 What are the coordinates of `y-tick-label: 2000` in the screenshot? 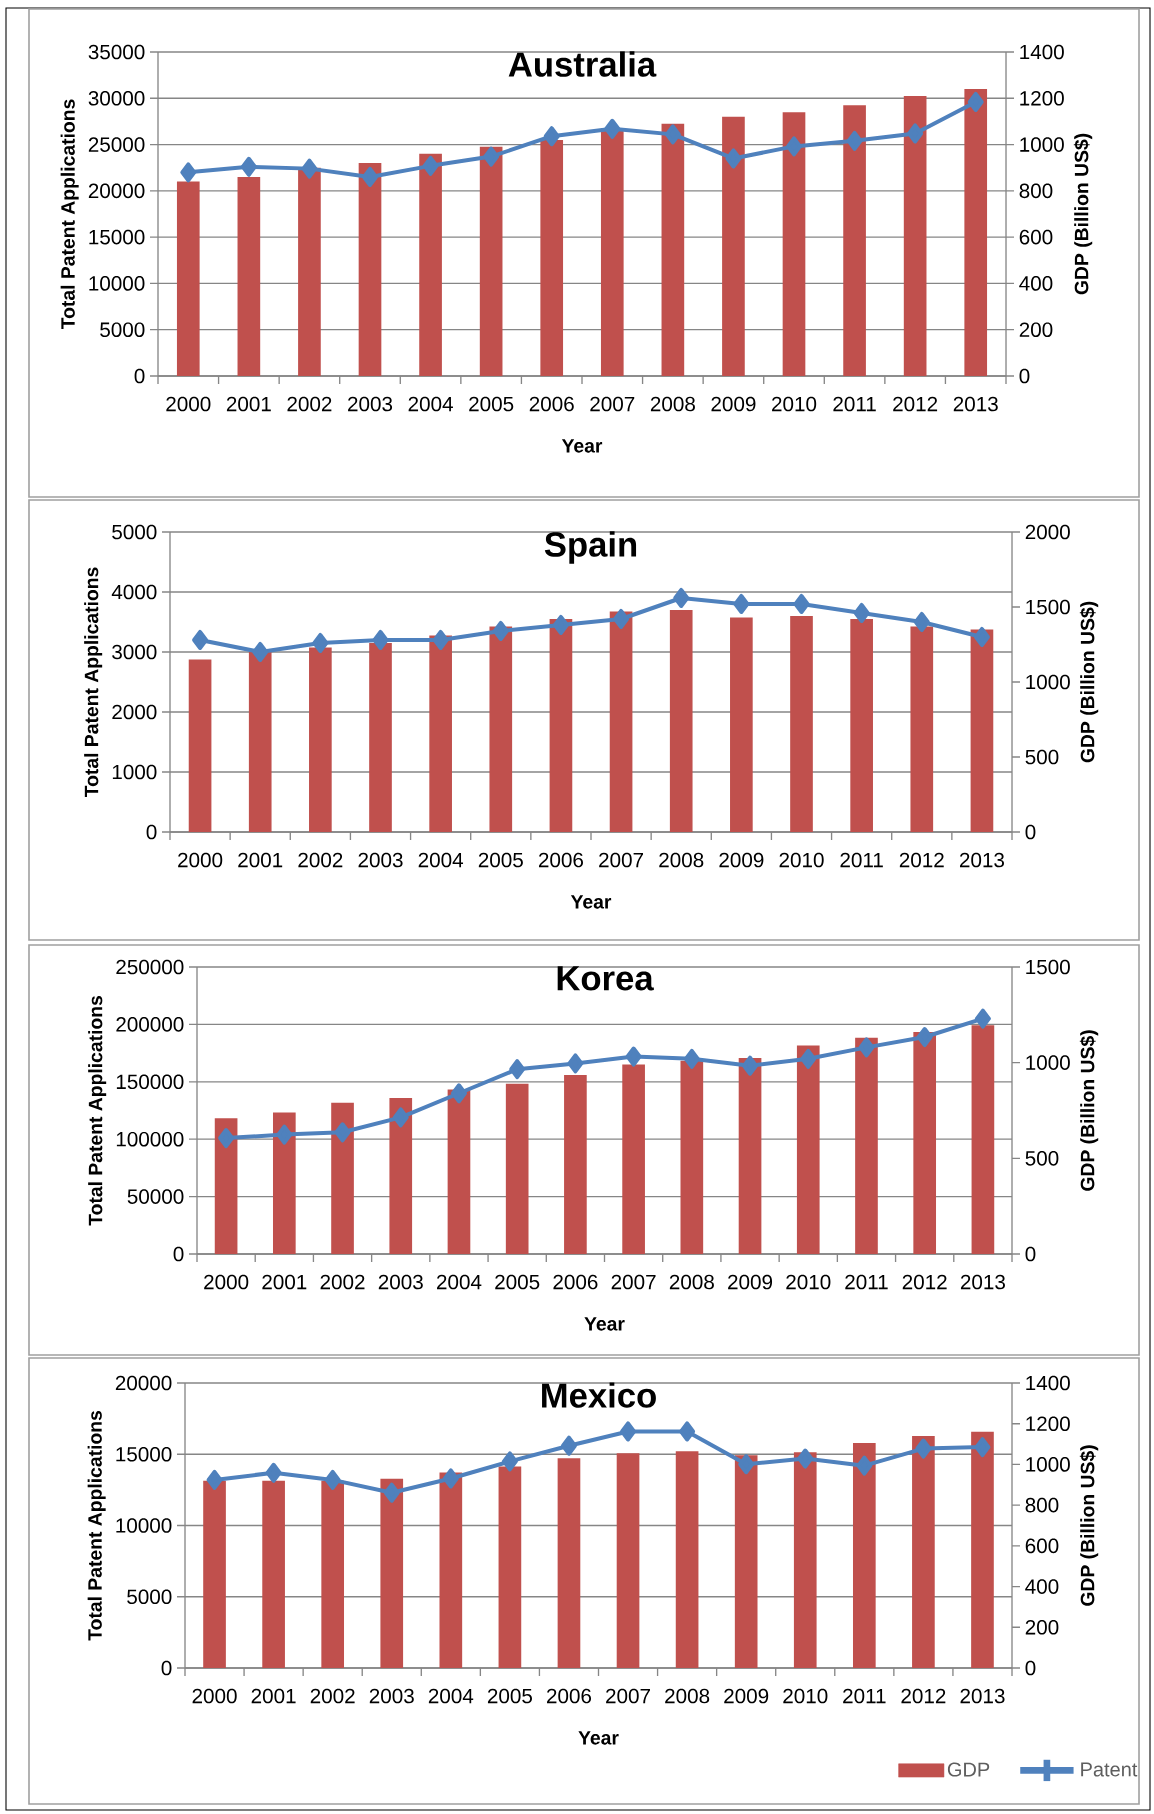 It's located at (134, 712).